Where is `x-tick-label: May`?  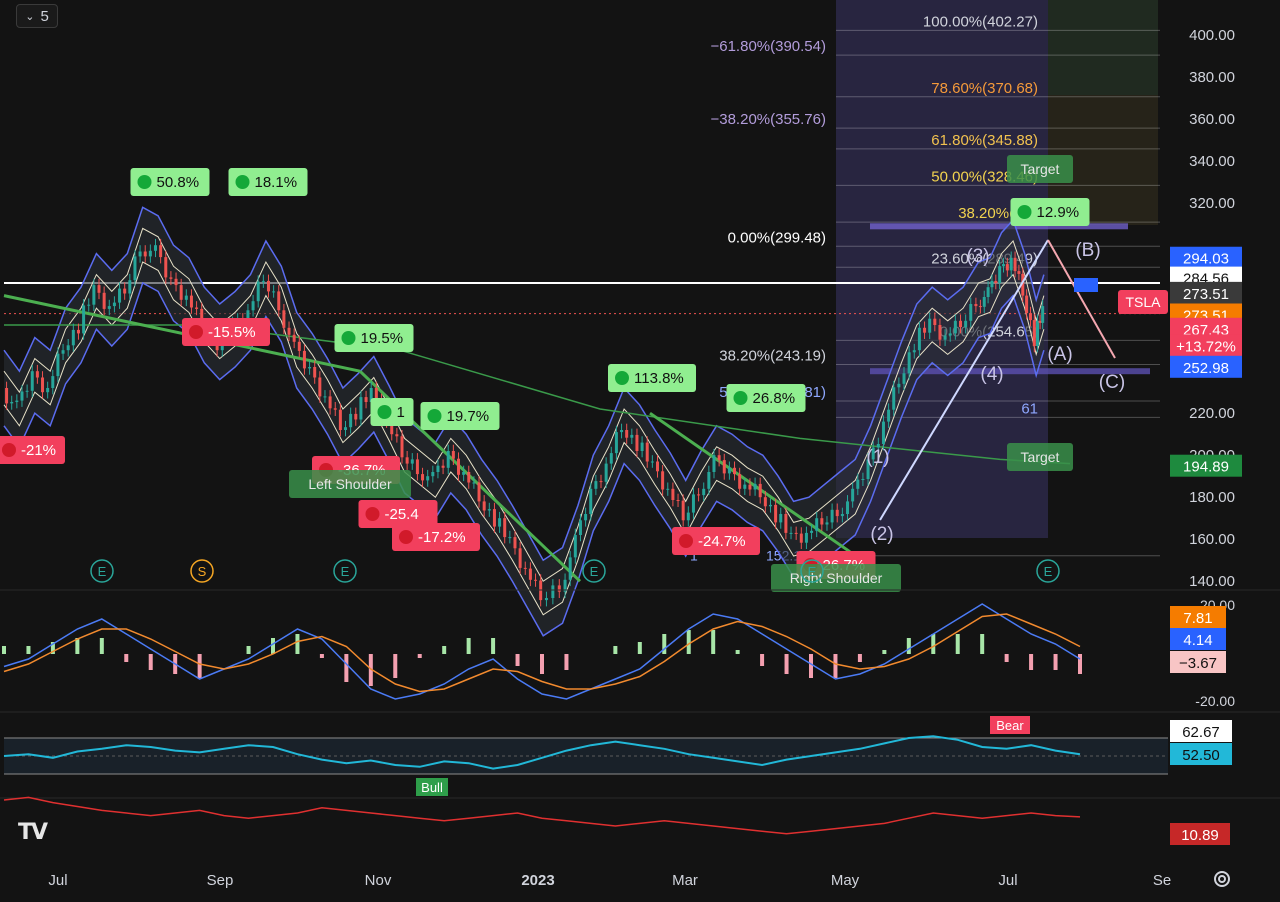 x-tick-label: May is located at coordinates (845, 880).